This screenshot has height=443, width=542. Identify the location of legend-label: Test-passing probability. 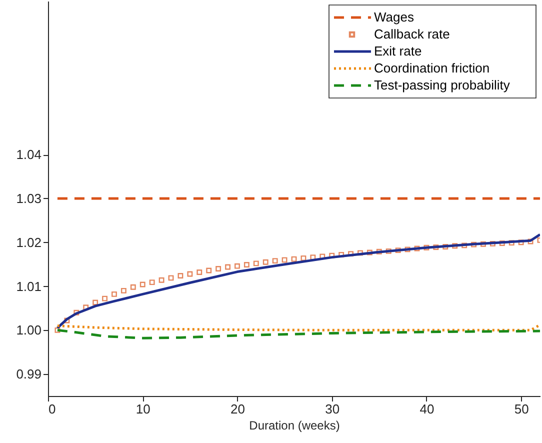
(442, 85).